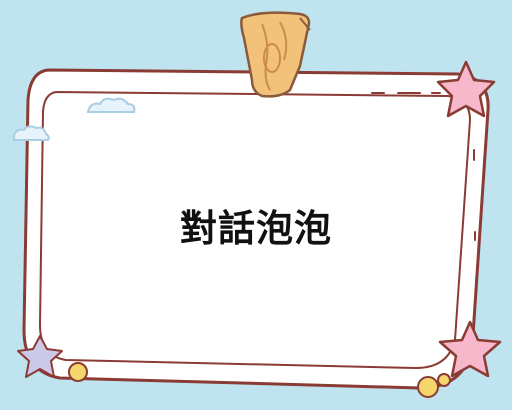 Image resolution: width=512 pixels, height=410 pixels. Describe the element at coordinates (474, 195) in the screenshot. I see `dash-right` at that location.